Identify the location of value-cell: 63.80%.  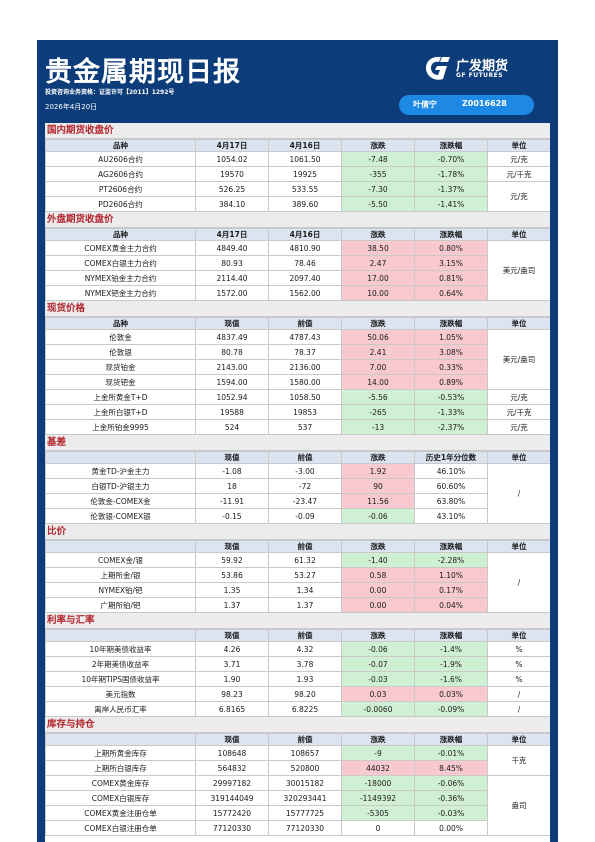
(451, 501).